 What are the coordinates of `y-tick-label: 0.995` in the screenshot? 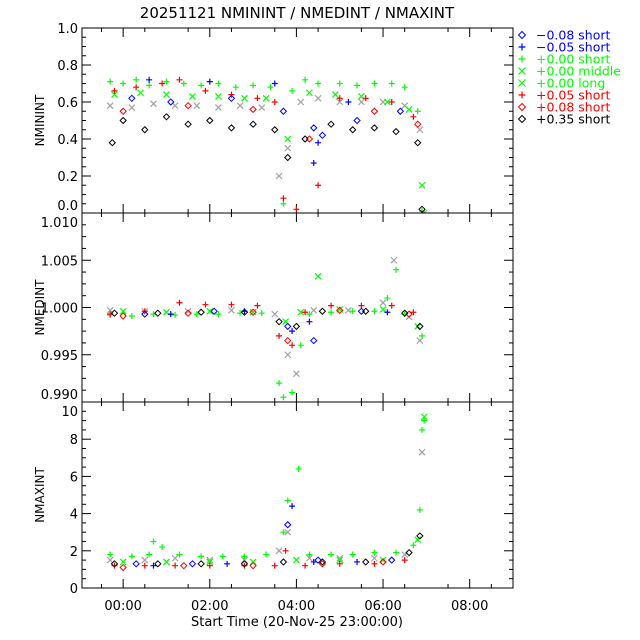 It's located at (59, 356).